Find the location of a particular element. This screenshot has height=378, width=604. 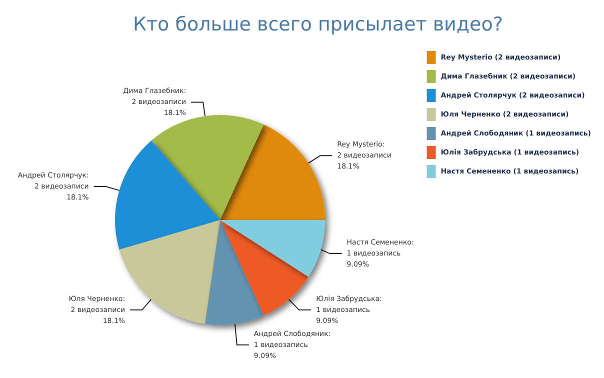

chart-title: Кто больше всего присылает видео? is located at coordinates (318, 25).